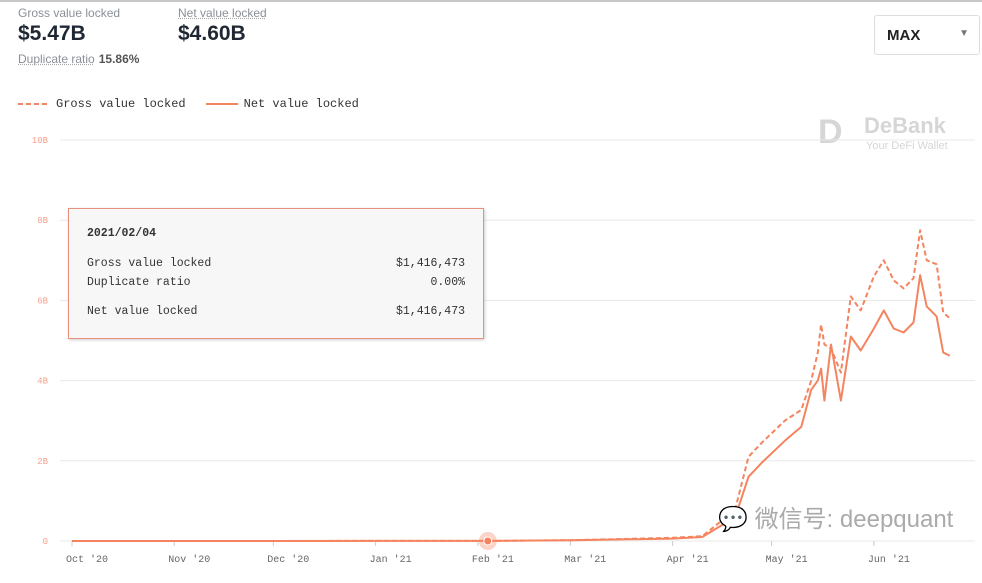  What do you see at coordinates (87, 560) in the screenshot?
I see `x-tick-label: Oct '20` at bounding box center [87, 560].